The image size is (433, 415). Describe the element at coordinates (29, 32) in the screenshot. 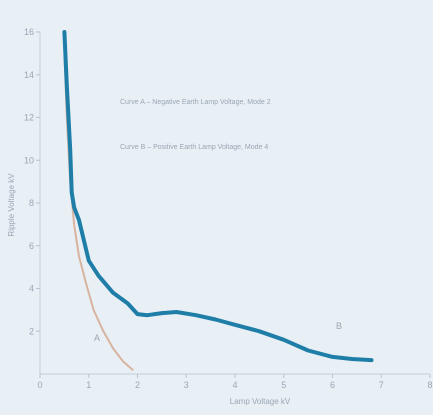

I see `y-tick-label: 16` at that location.